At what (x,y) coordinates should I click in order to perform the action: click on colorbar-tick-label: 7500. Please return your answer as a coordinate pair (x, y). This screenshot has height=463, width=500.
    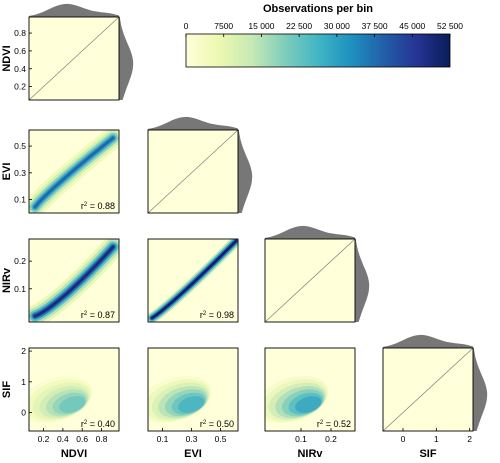
    Looking at the image, I should click on (223, 26).